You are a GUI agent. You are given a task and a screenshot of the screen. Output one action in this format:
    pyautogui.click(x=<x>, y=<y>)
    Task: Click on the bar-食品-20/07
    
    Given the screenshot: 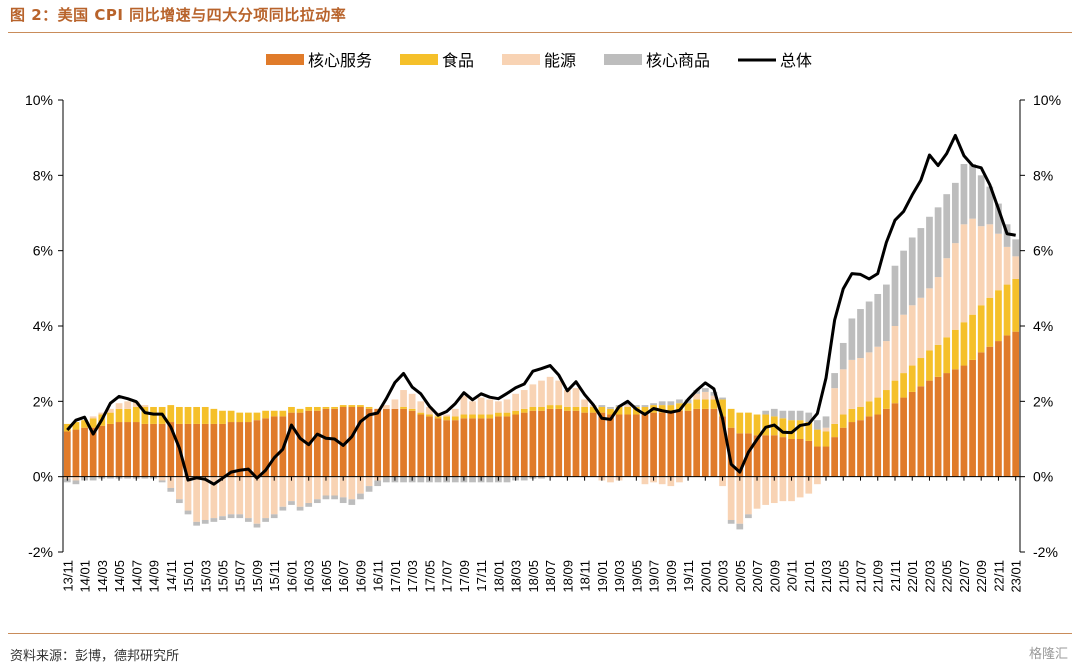 What is the action you would take?
    pyautogui.click(x=757, y=425)
    